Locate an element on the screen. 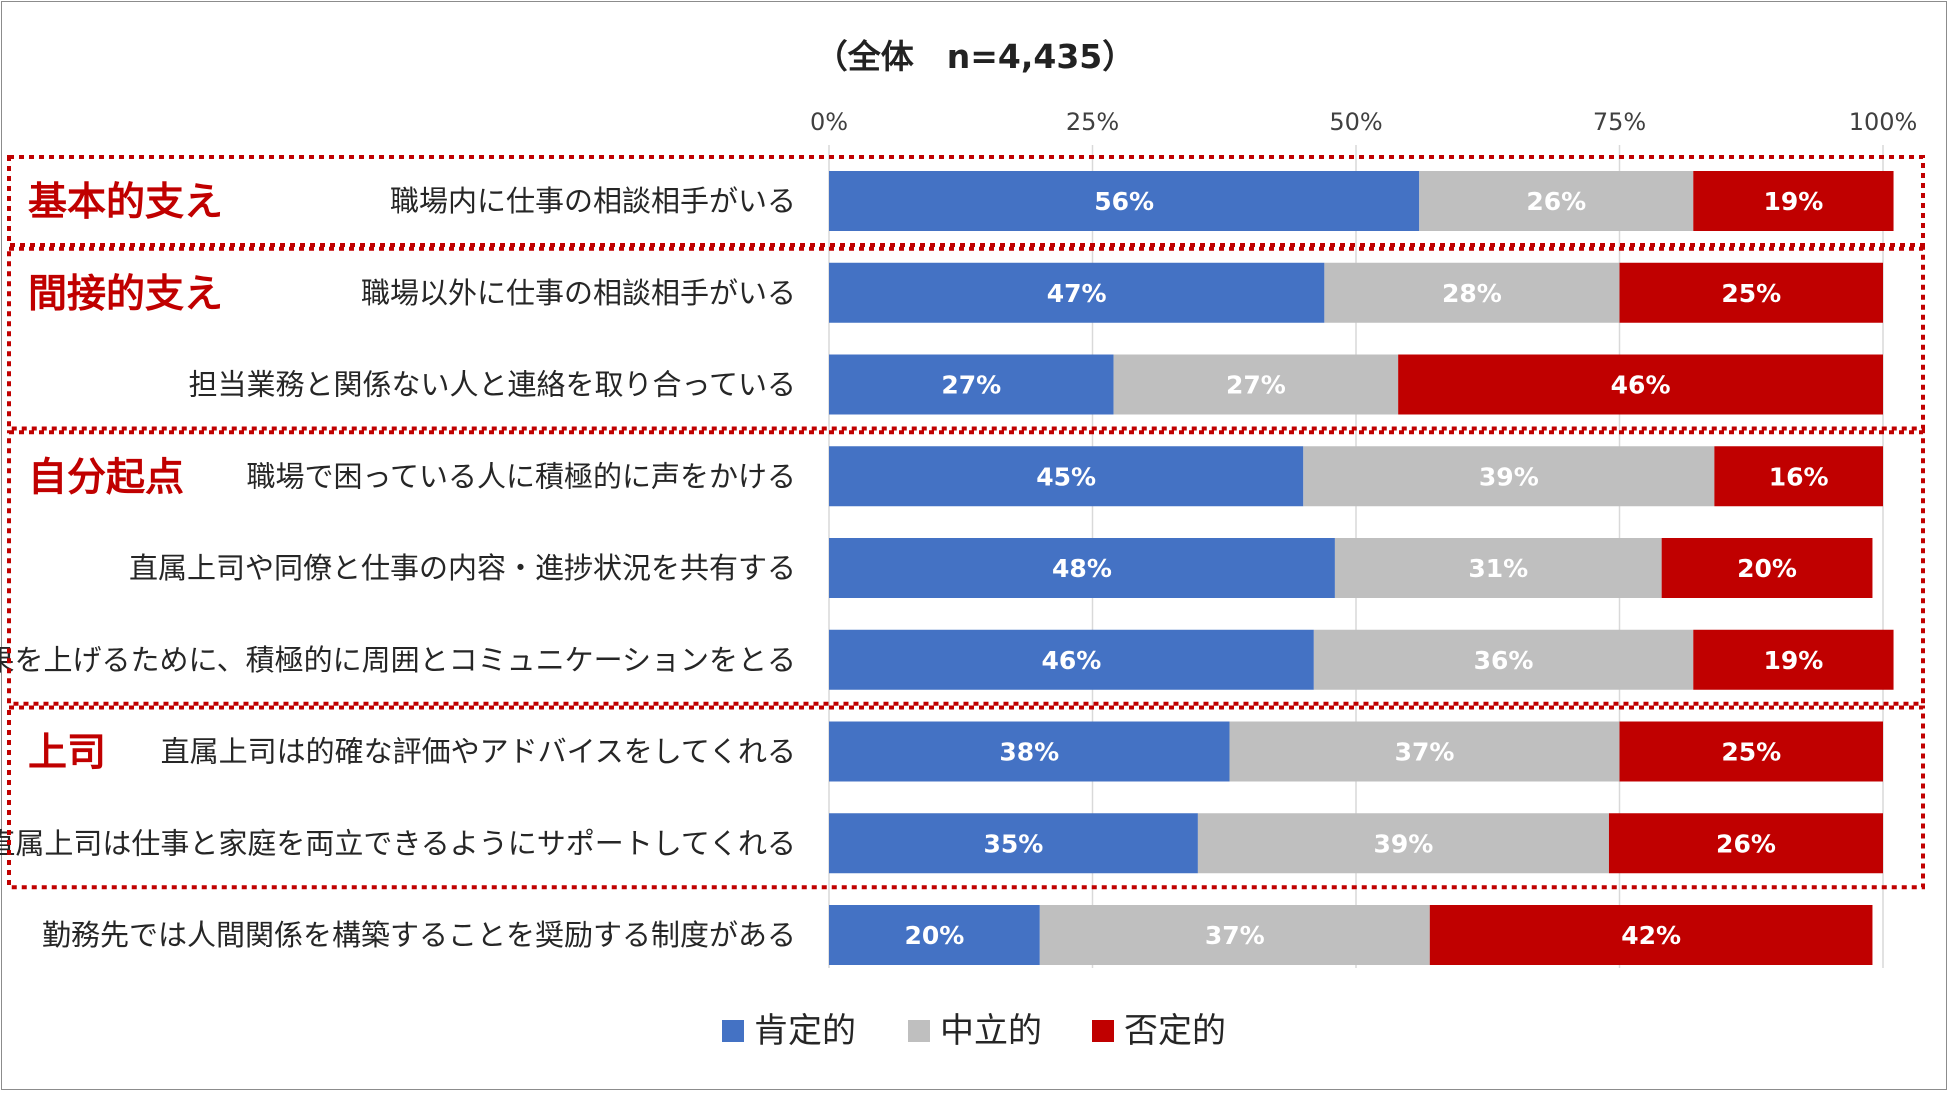 The height and width of the screenshot is (1093, 1950). data-label: 56% is located at coordinates (1124, 201).